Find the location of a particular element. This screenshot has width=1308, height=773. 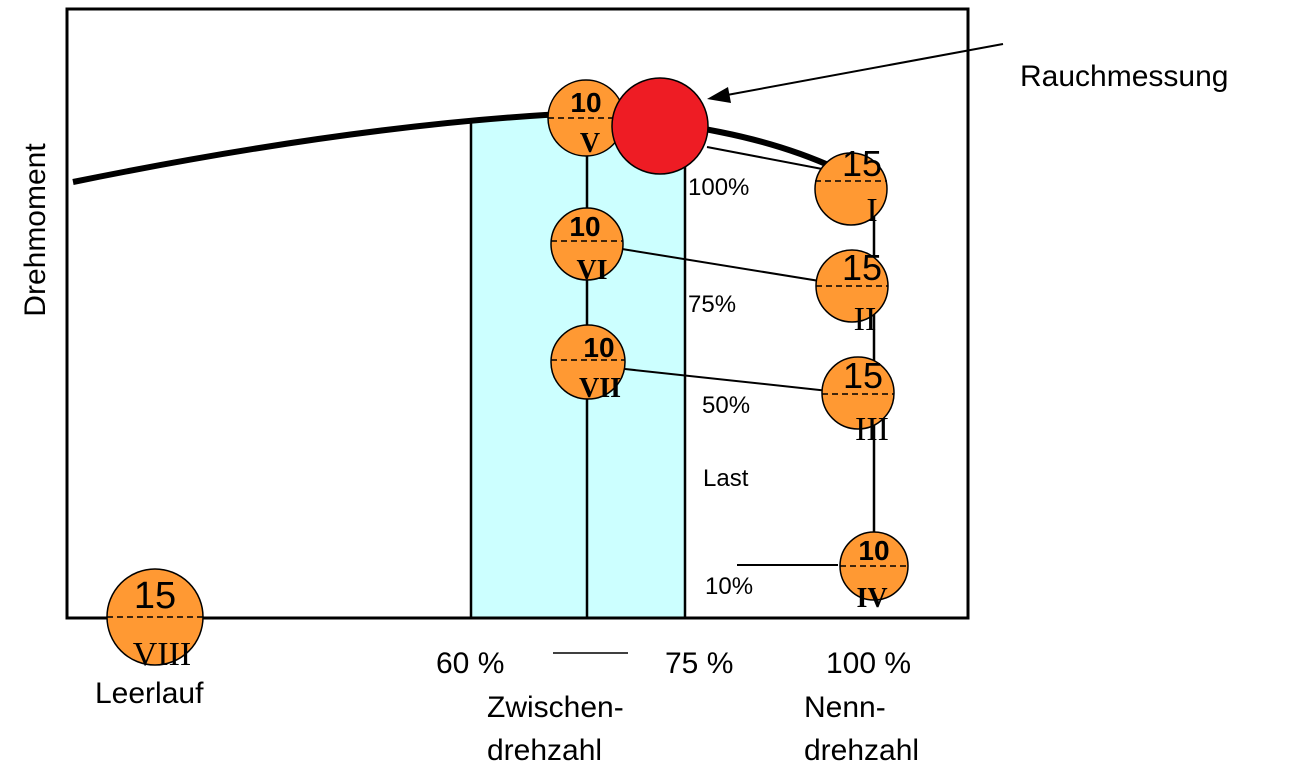

mode-VIII-weight: 15 is located at coordinates (155, 596).